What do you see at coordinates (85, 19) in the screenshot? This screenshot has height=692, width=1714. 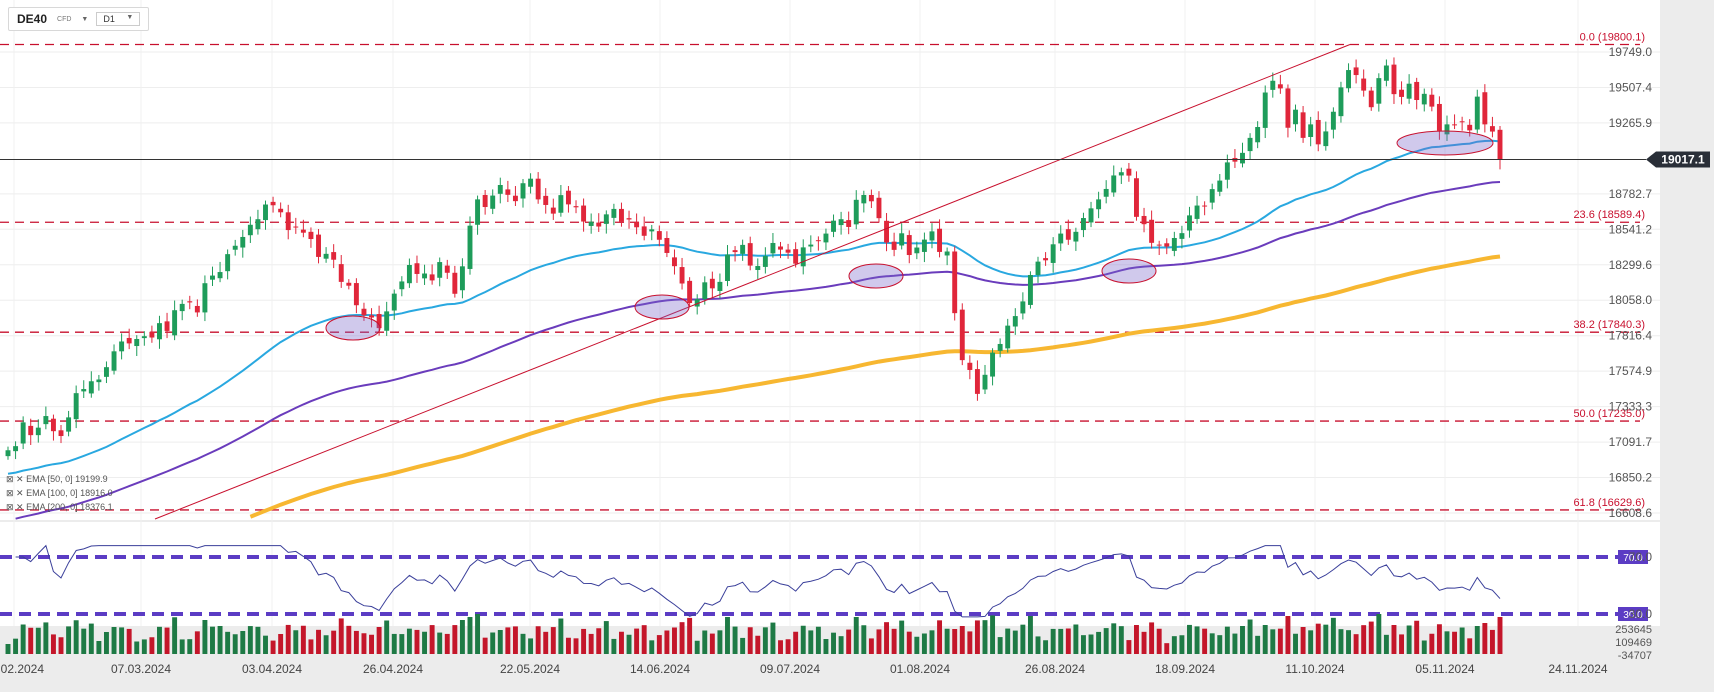 I see `symbol-dropdown-icon: ▼` at bounding box center [85, 19].